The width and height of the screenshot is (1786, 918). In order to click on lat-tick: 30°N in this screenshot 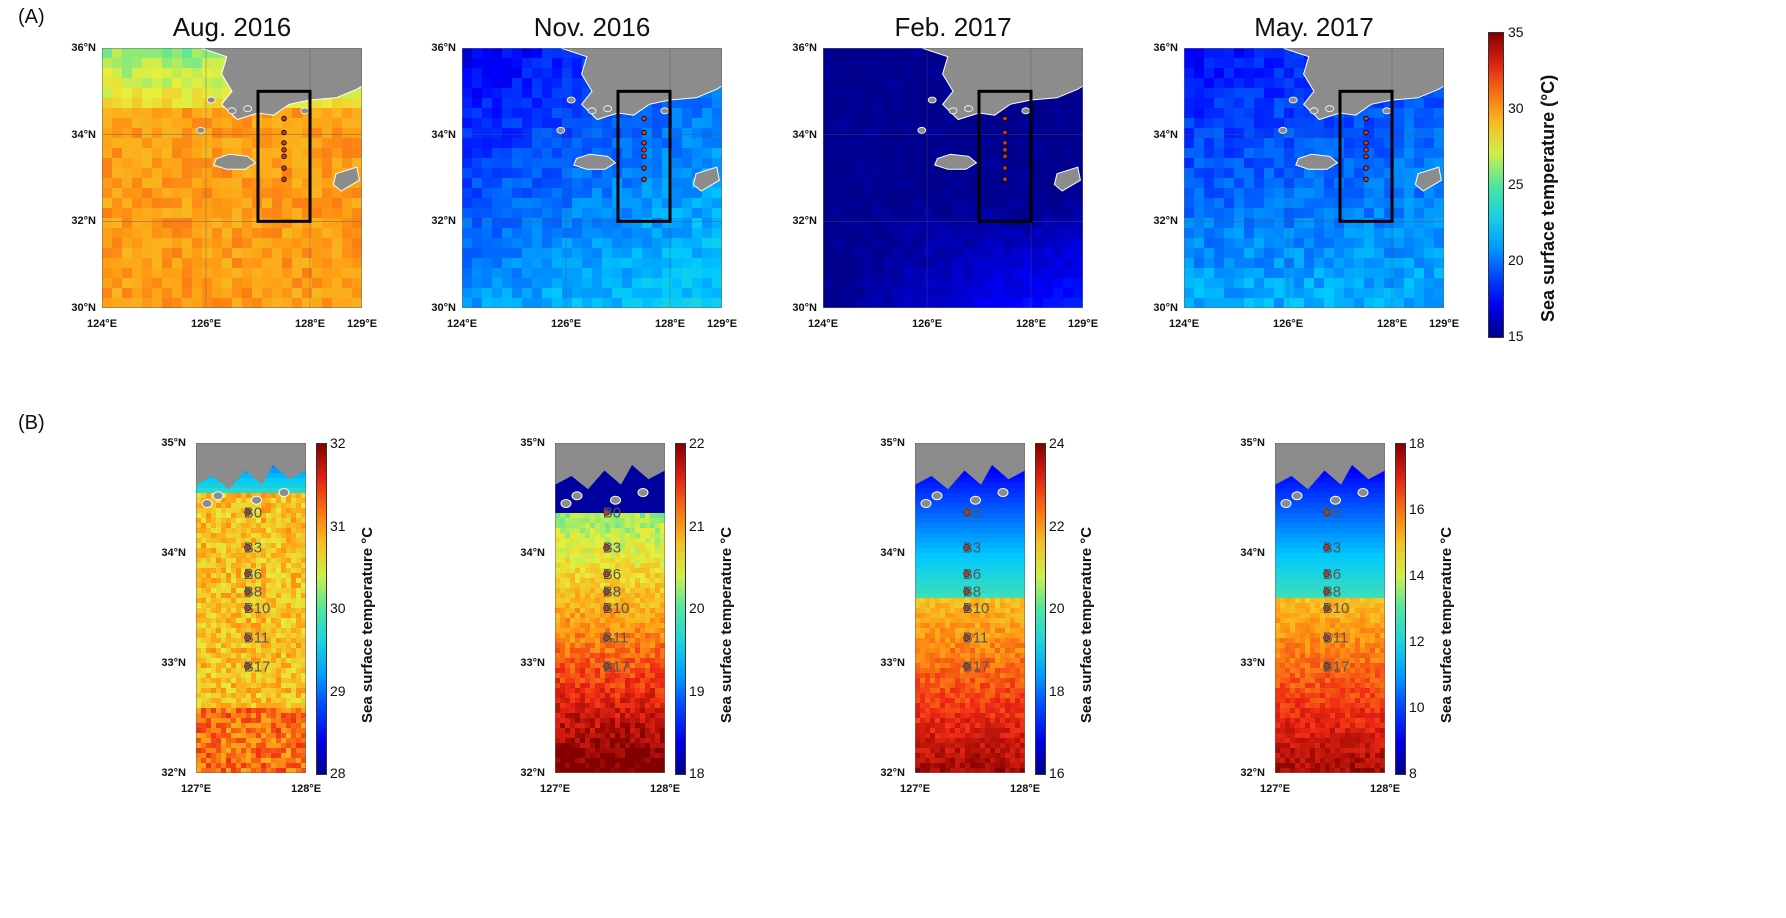, I will do `click(443, 308)`.